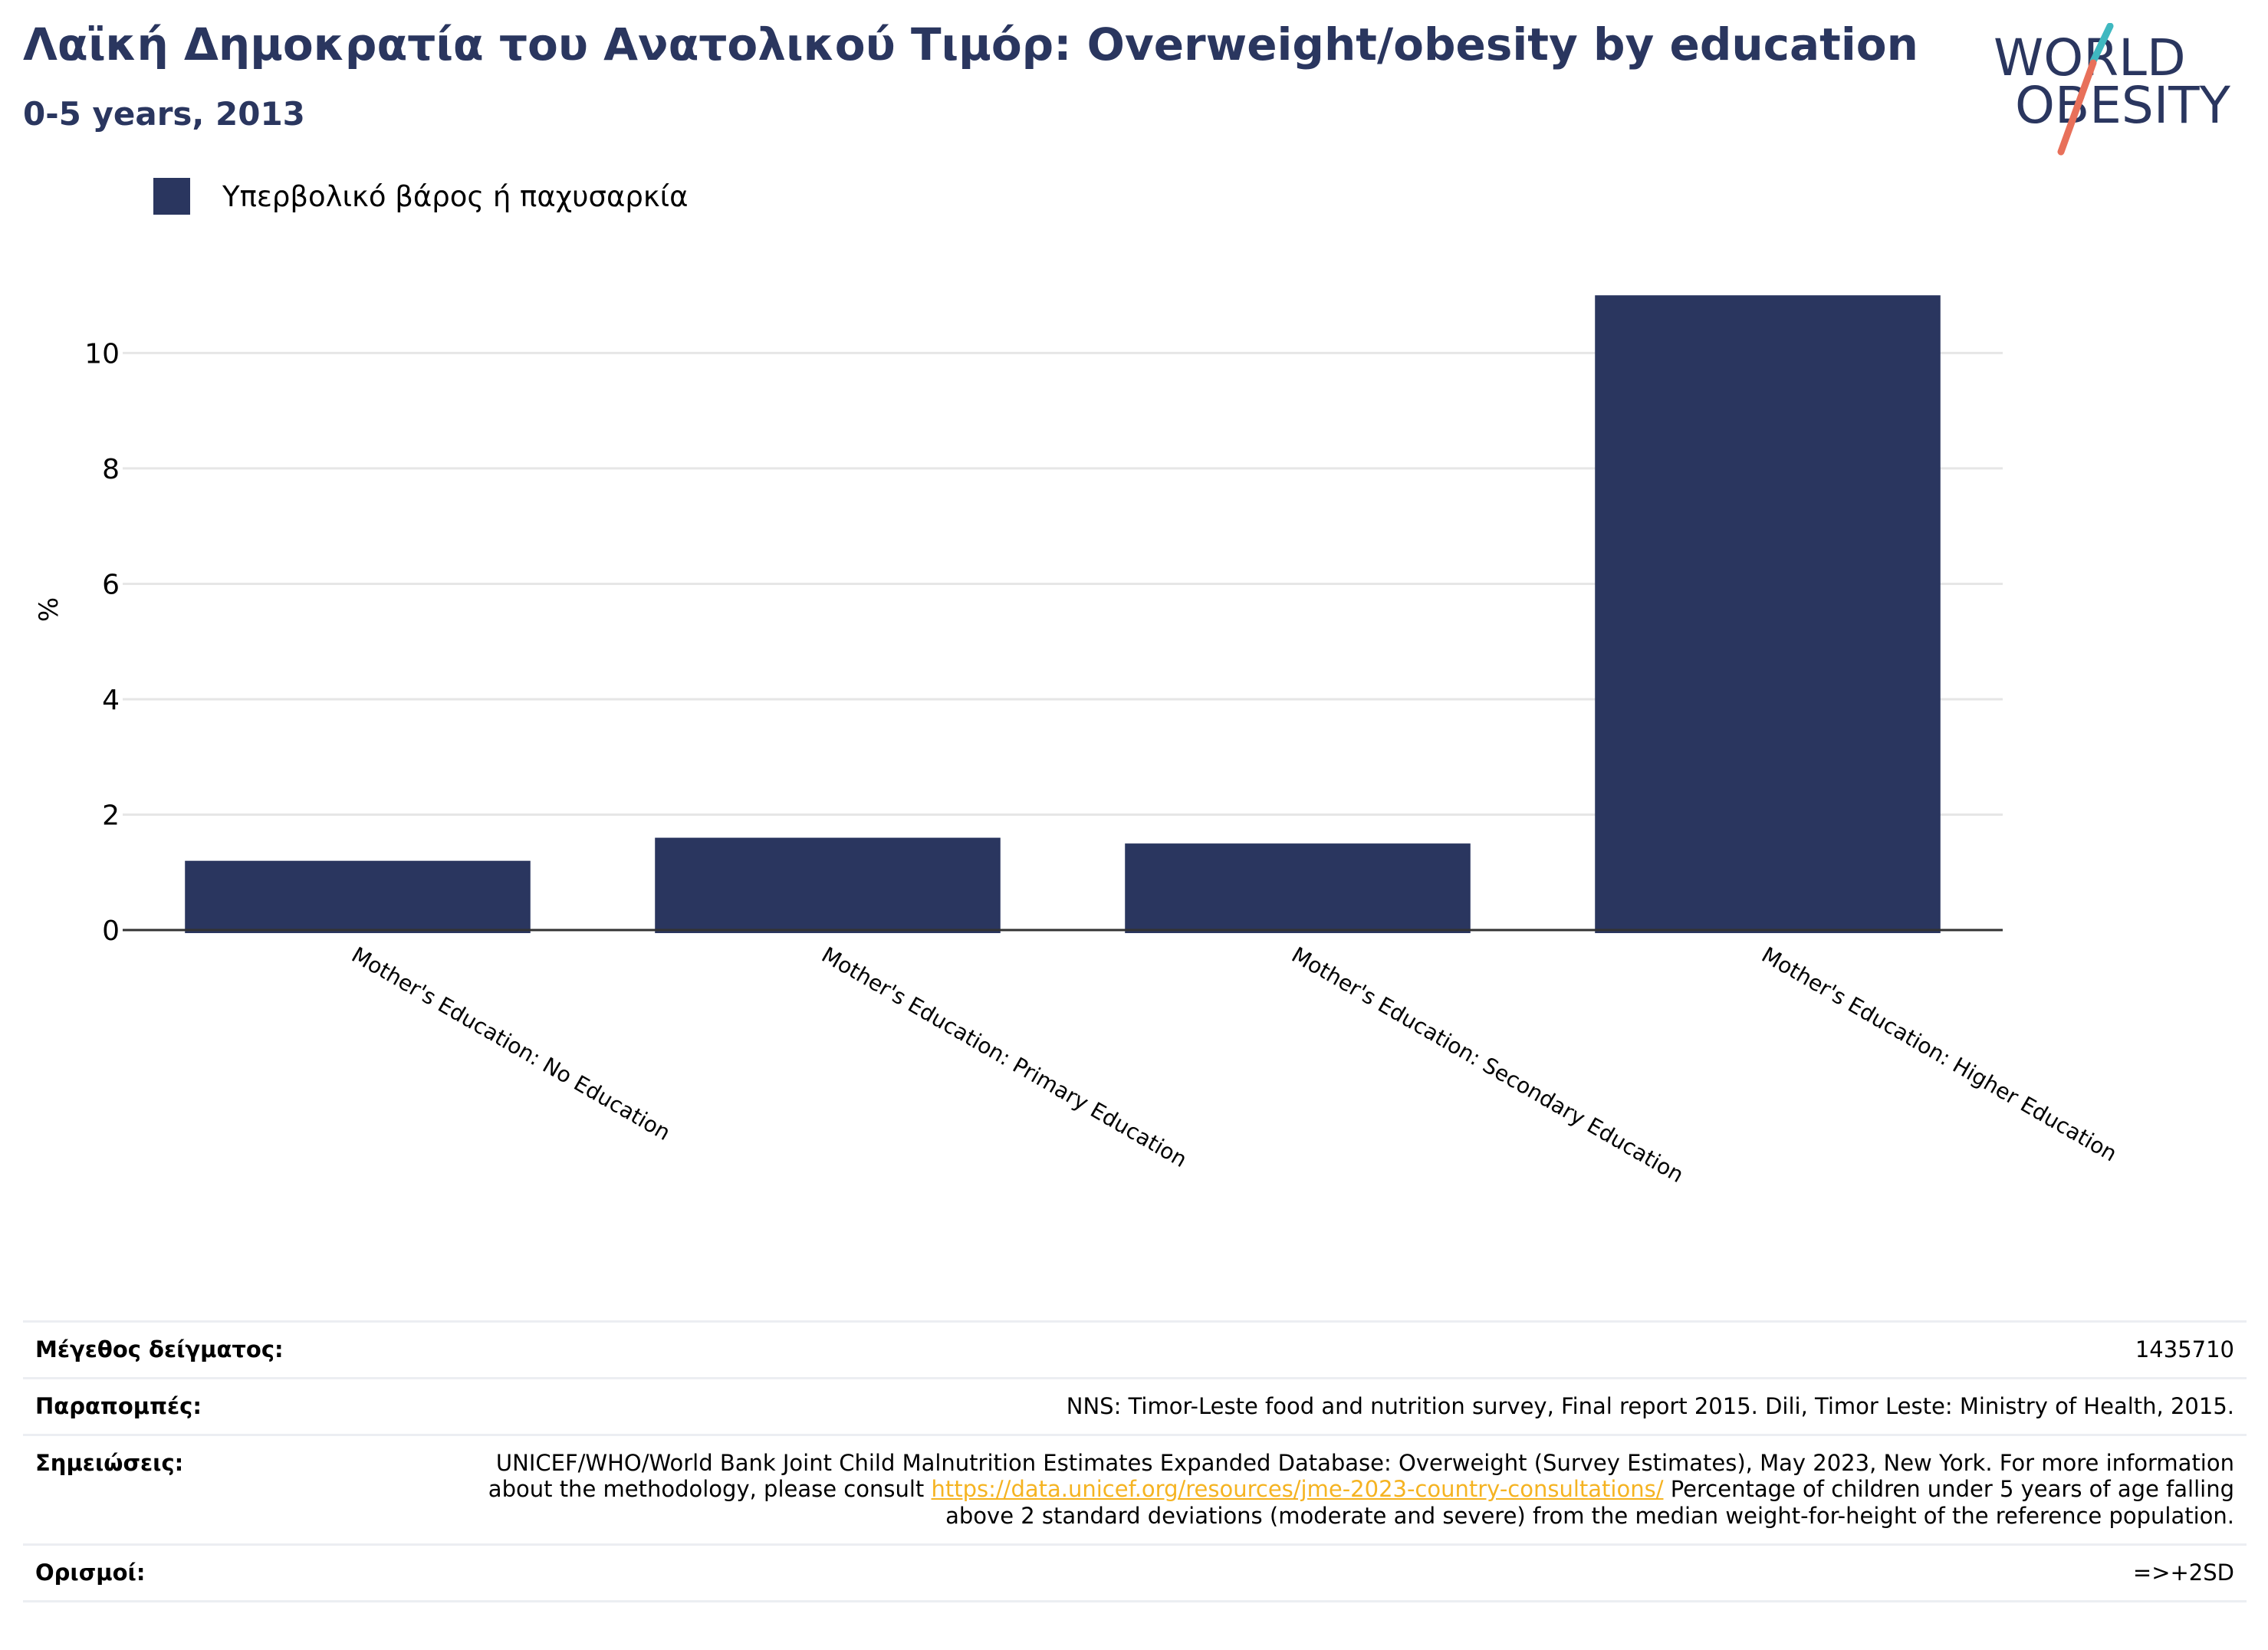 The height and width of the screenshot is (1650, 2268). I want to click on logo-slash-bottom, so click(2077, 107).